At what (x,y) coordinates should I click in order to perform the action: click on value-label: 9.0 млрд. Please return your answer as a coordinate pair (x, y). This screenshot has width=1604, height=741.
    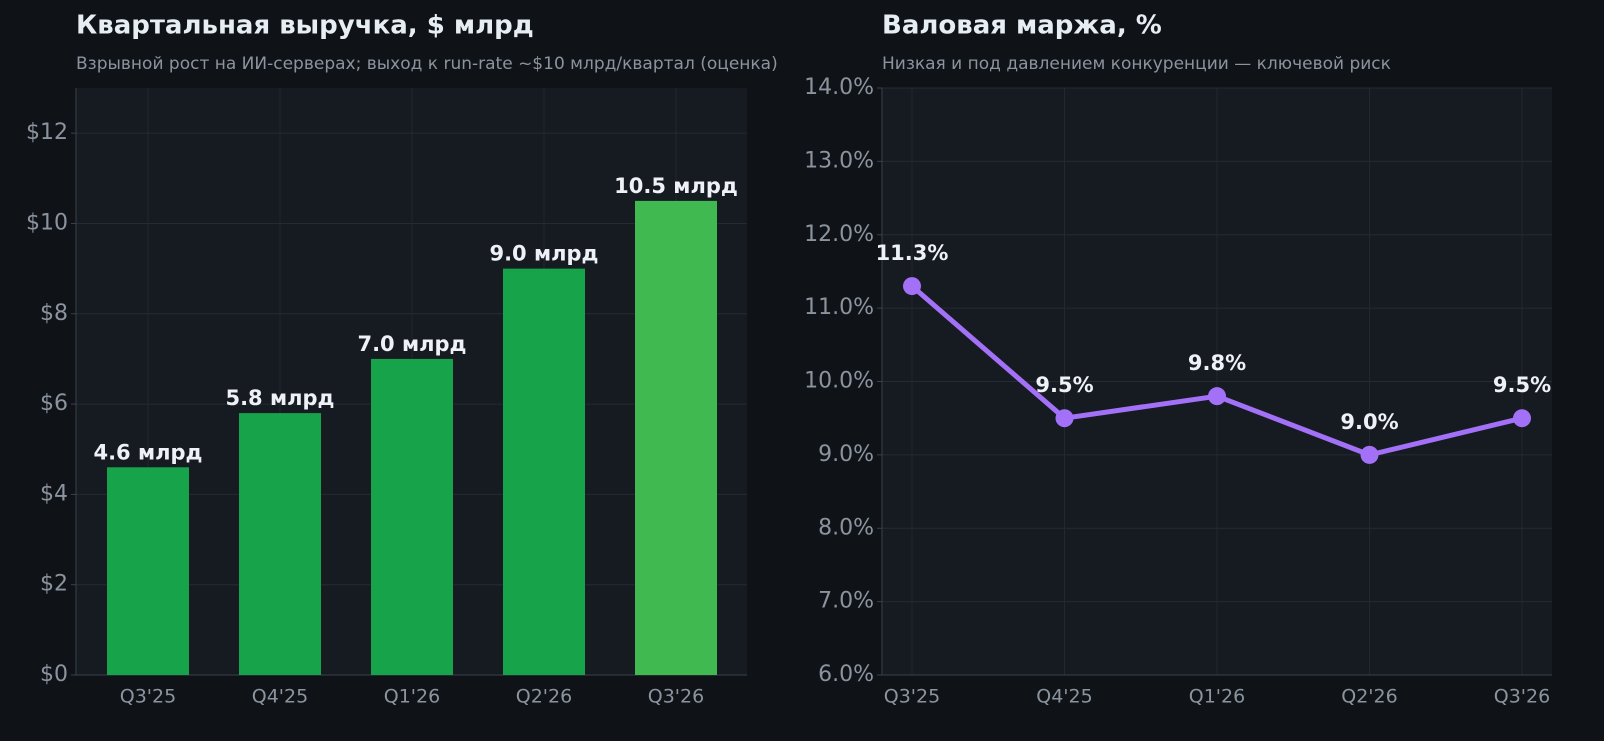
    Looking at the image, I should click on (543, 254).